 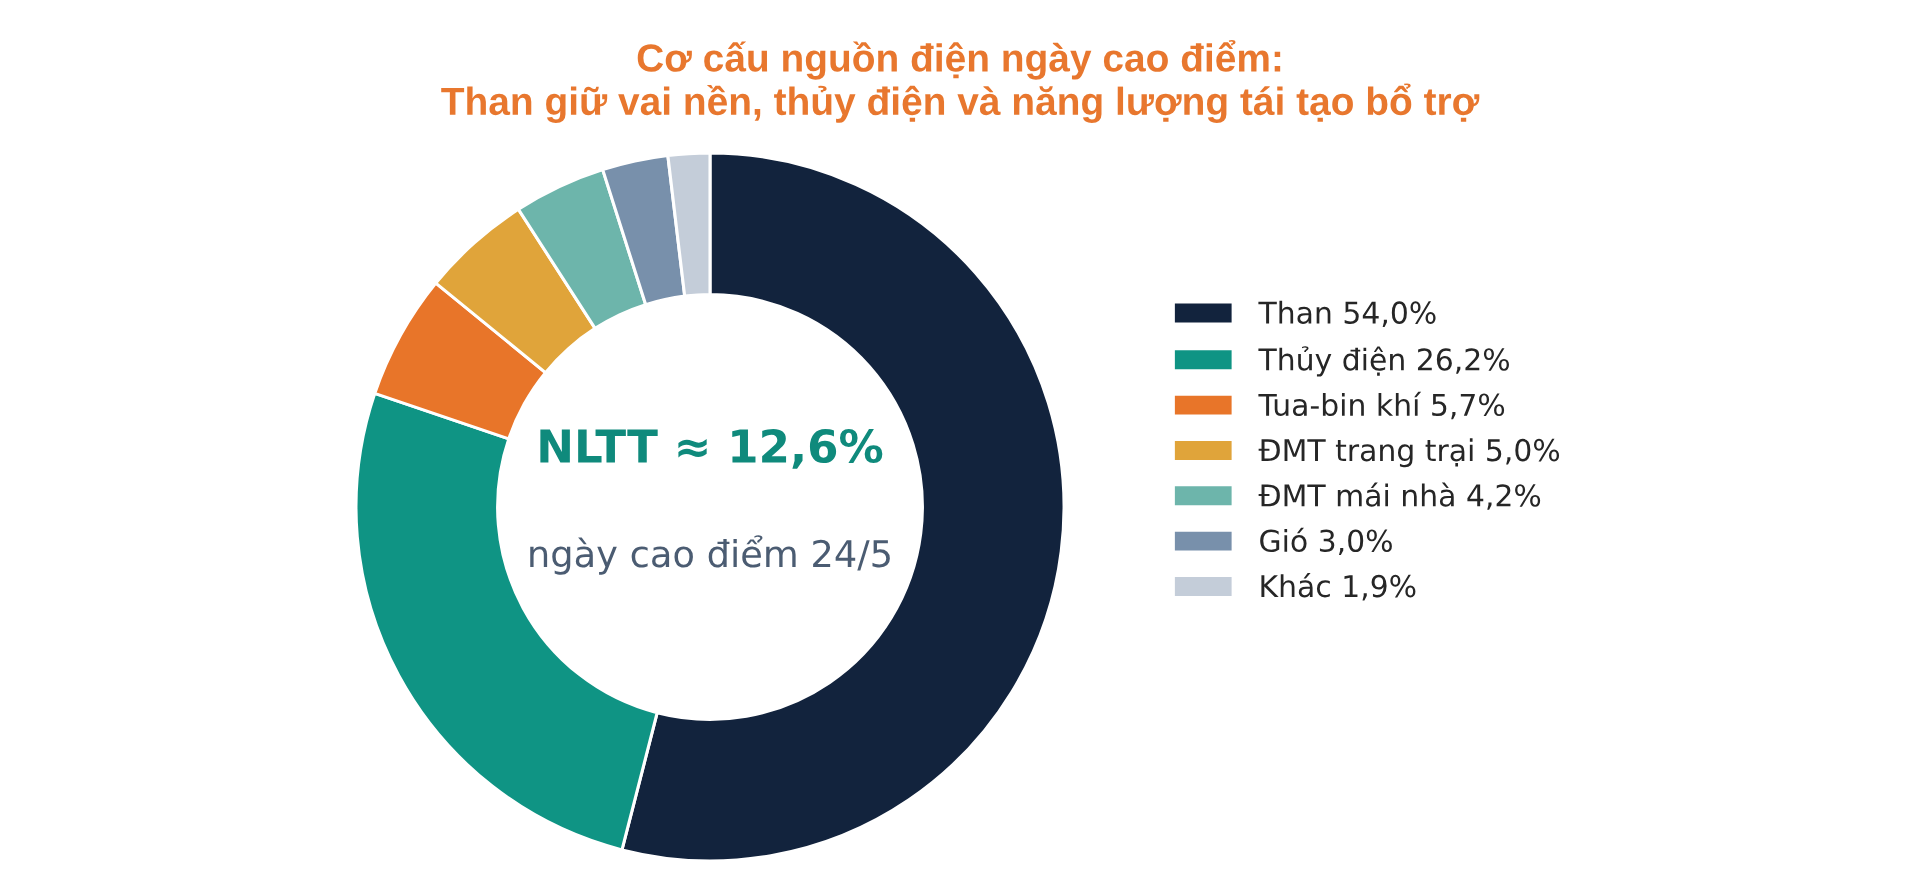 I want to click on legend-label: Gió 3,0%, so click(x=1326, y=541).